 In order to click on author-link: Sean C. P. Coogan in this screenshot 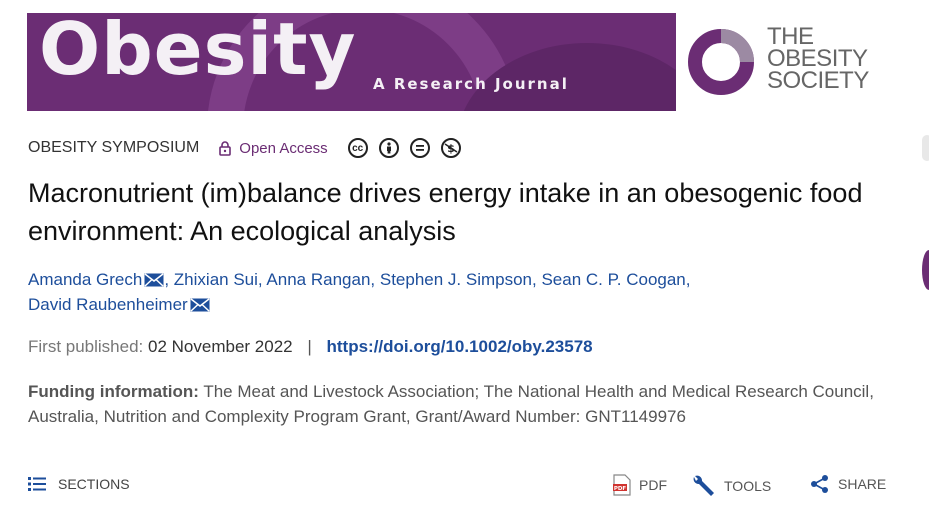, I will do `click(613, 279)`.